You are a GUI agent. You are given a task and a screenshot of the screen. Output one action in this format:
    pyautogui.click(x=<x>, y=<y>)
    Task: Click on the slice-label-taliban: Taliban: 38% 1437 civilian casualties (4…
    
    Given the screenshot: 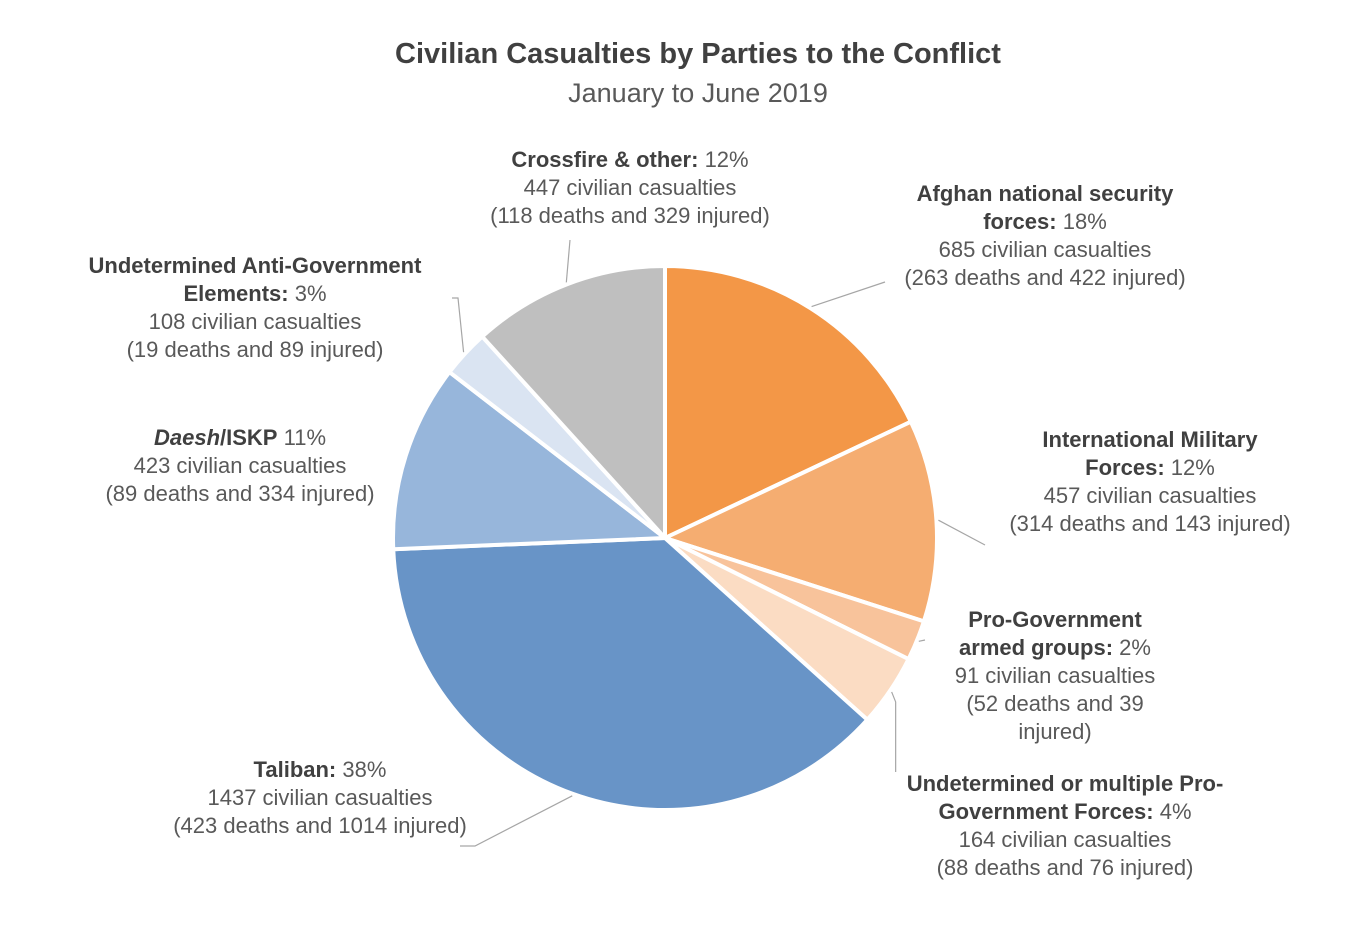 What is the action you would take?
    pyautogui.click(x=320, y=797)
    